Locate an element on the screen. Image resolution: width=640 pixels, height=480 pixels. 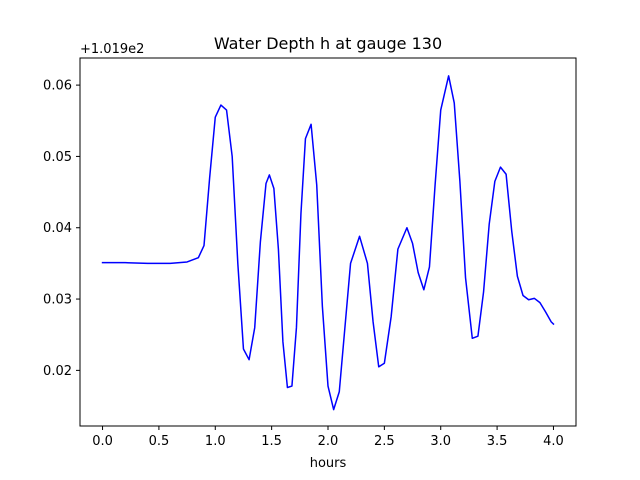
x-tick-label: 0.0 is located at coordinates (102, 441).